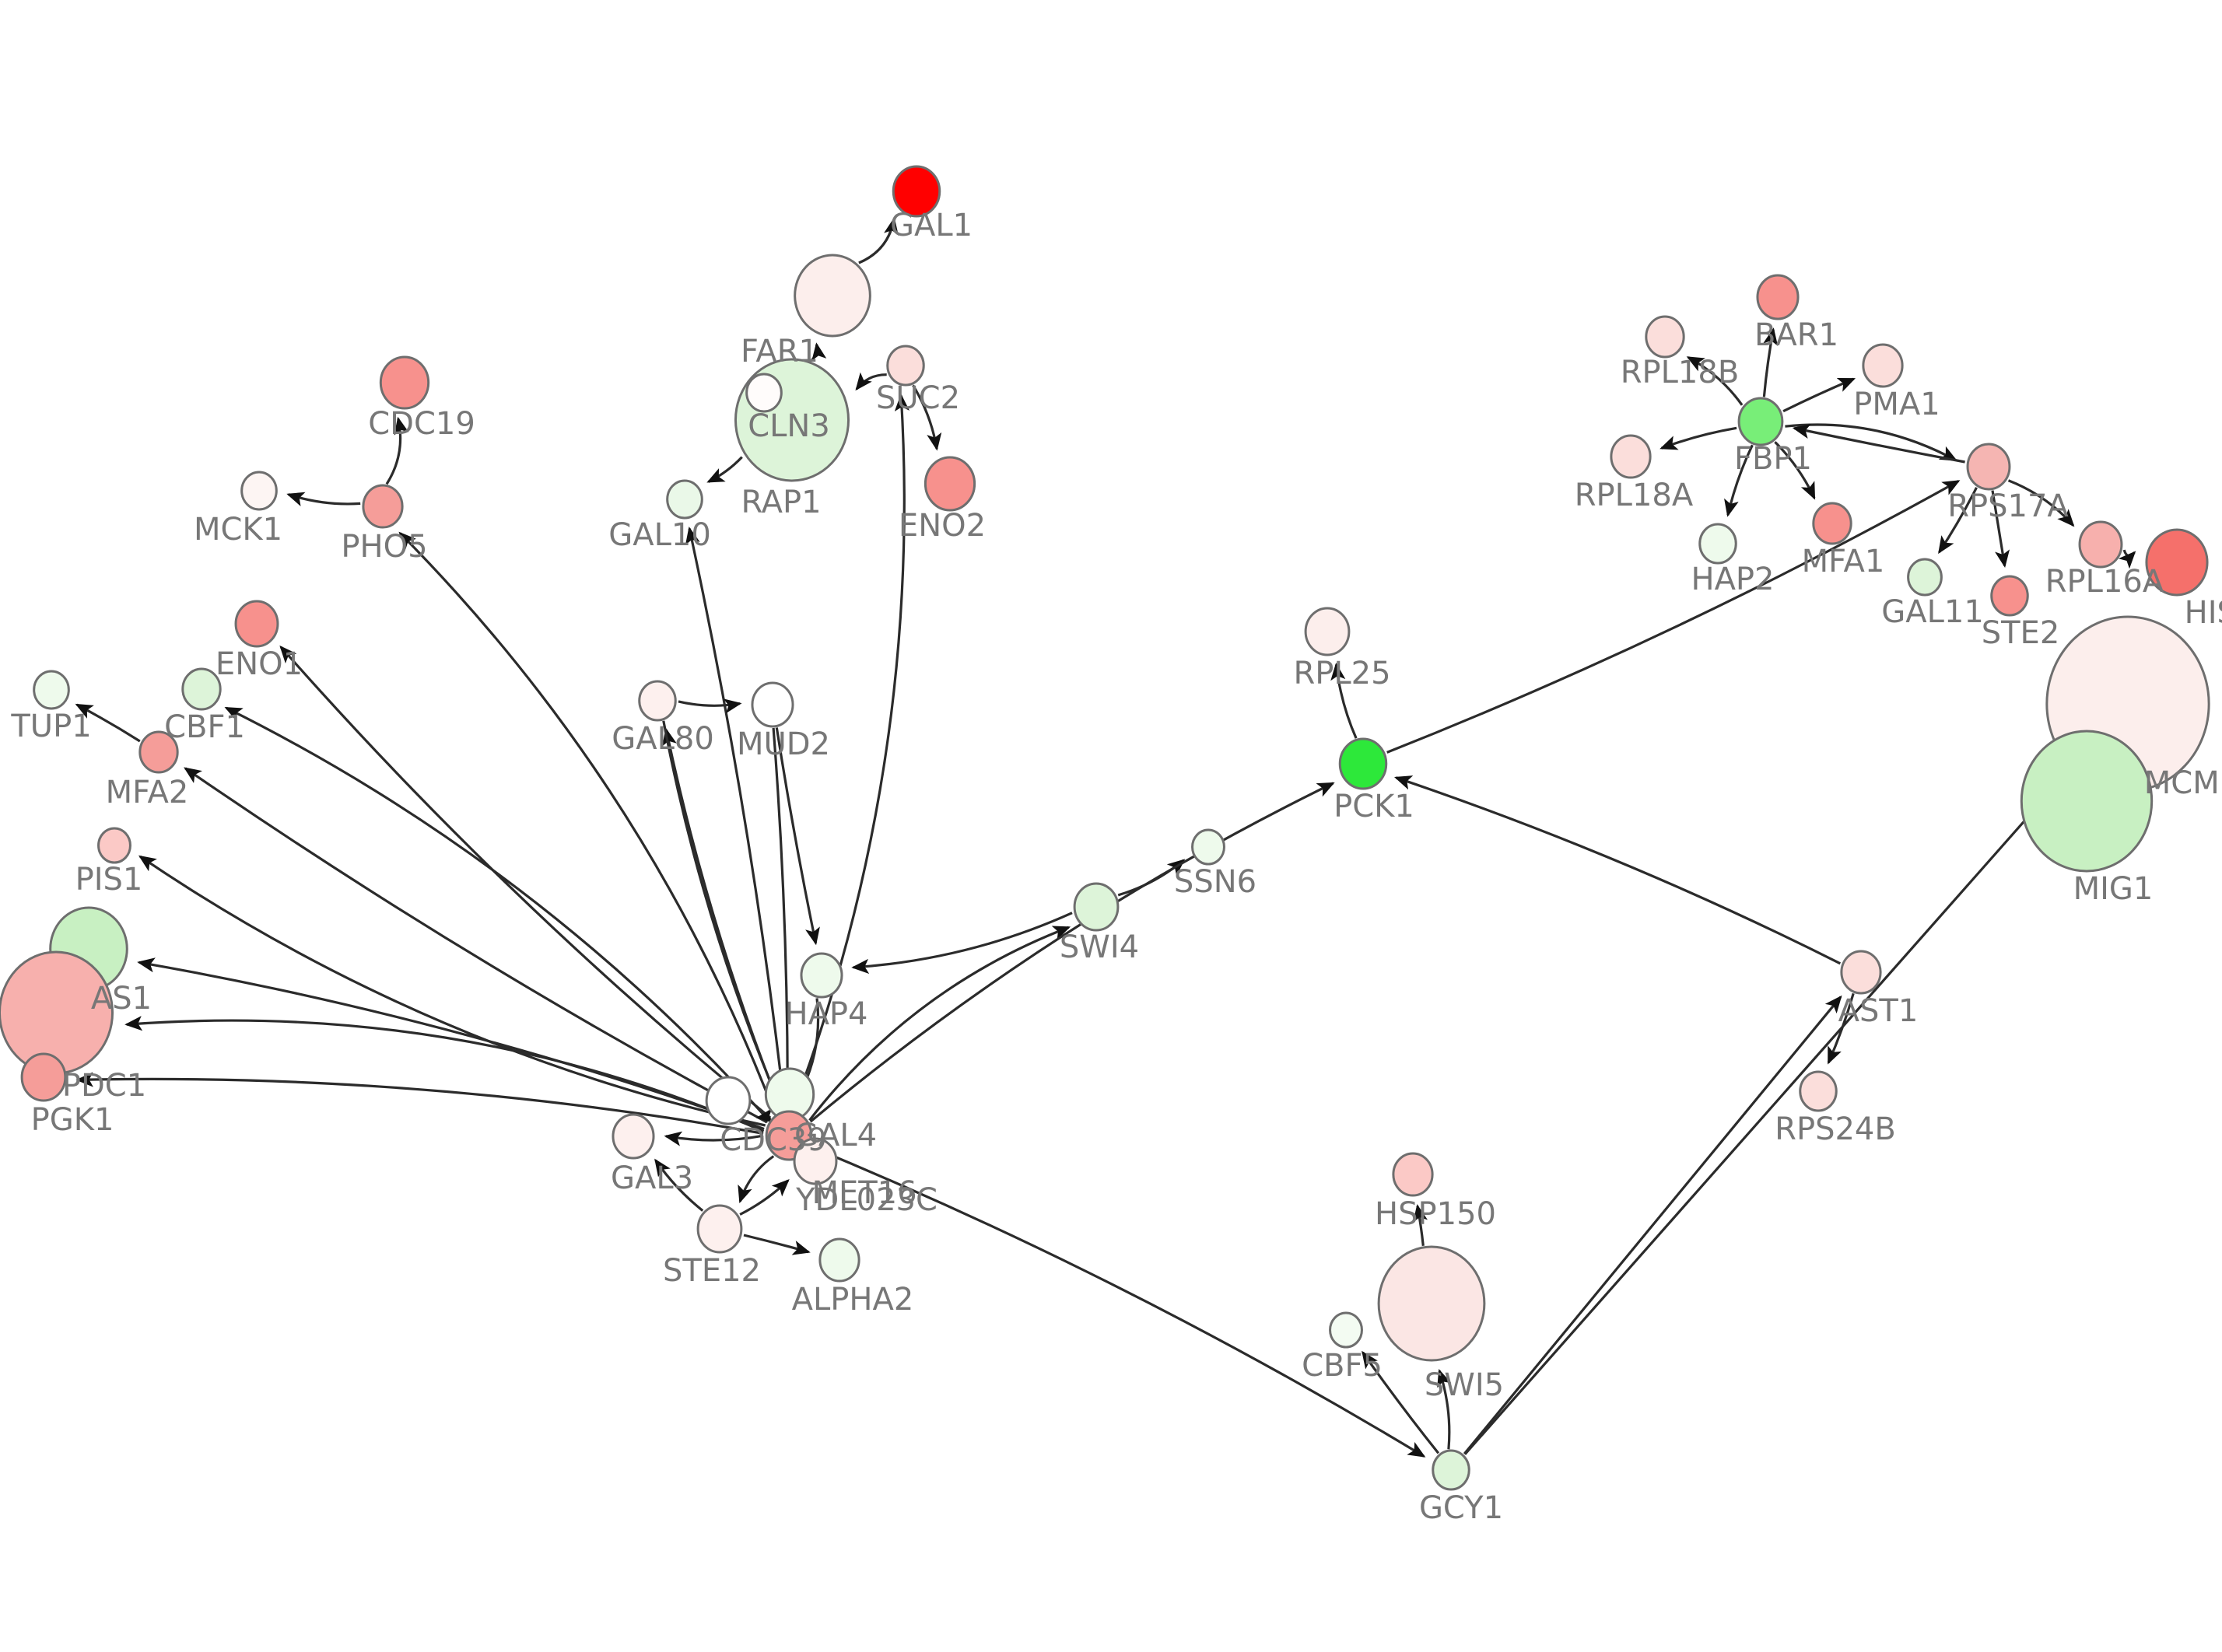 This screenshot has width=2222, height=1652. I want to click on node-cdc39, so click(728, 1101).